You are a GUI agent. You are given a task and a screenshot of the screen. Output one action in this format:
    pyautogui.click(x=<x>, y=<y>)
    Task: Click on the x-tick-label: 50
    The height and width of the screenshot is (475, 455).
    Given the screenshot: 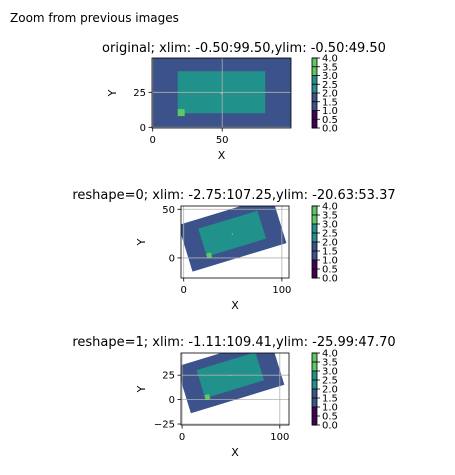 What is the action you would take?
    pyautogui.click(x=222, y=140)
    